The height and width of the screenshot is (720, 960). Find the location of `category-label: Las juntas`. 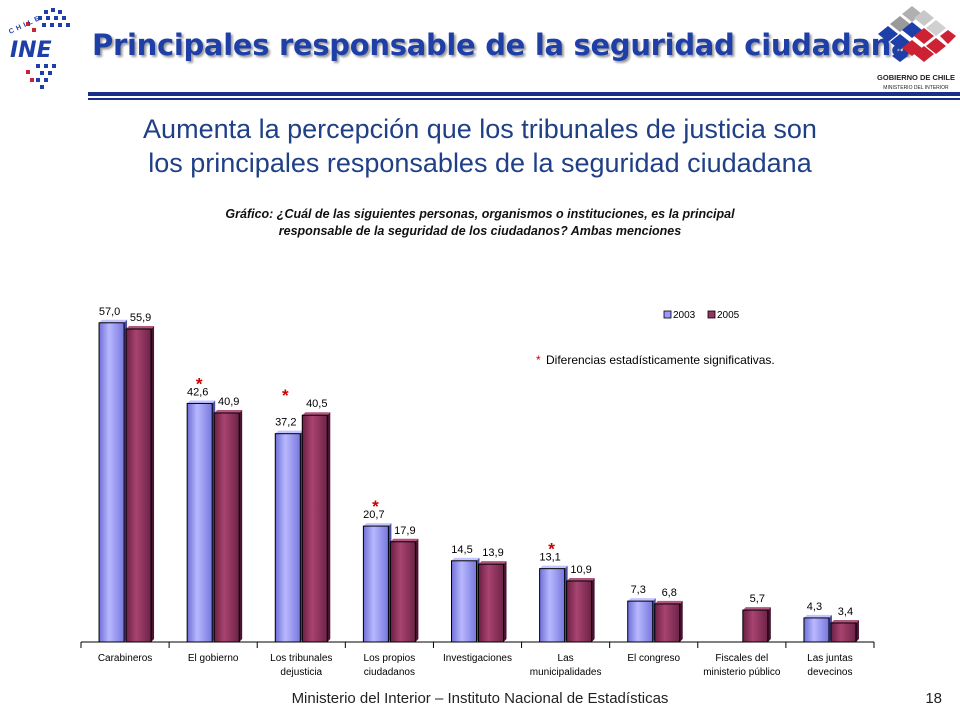

category-label: Las juntas is located at coordinates (830, 658).